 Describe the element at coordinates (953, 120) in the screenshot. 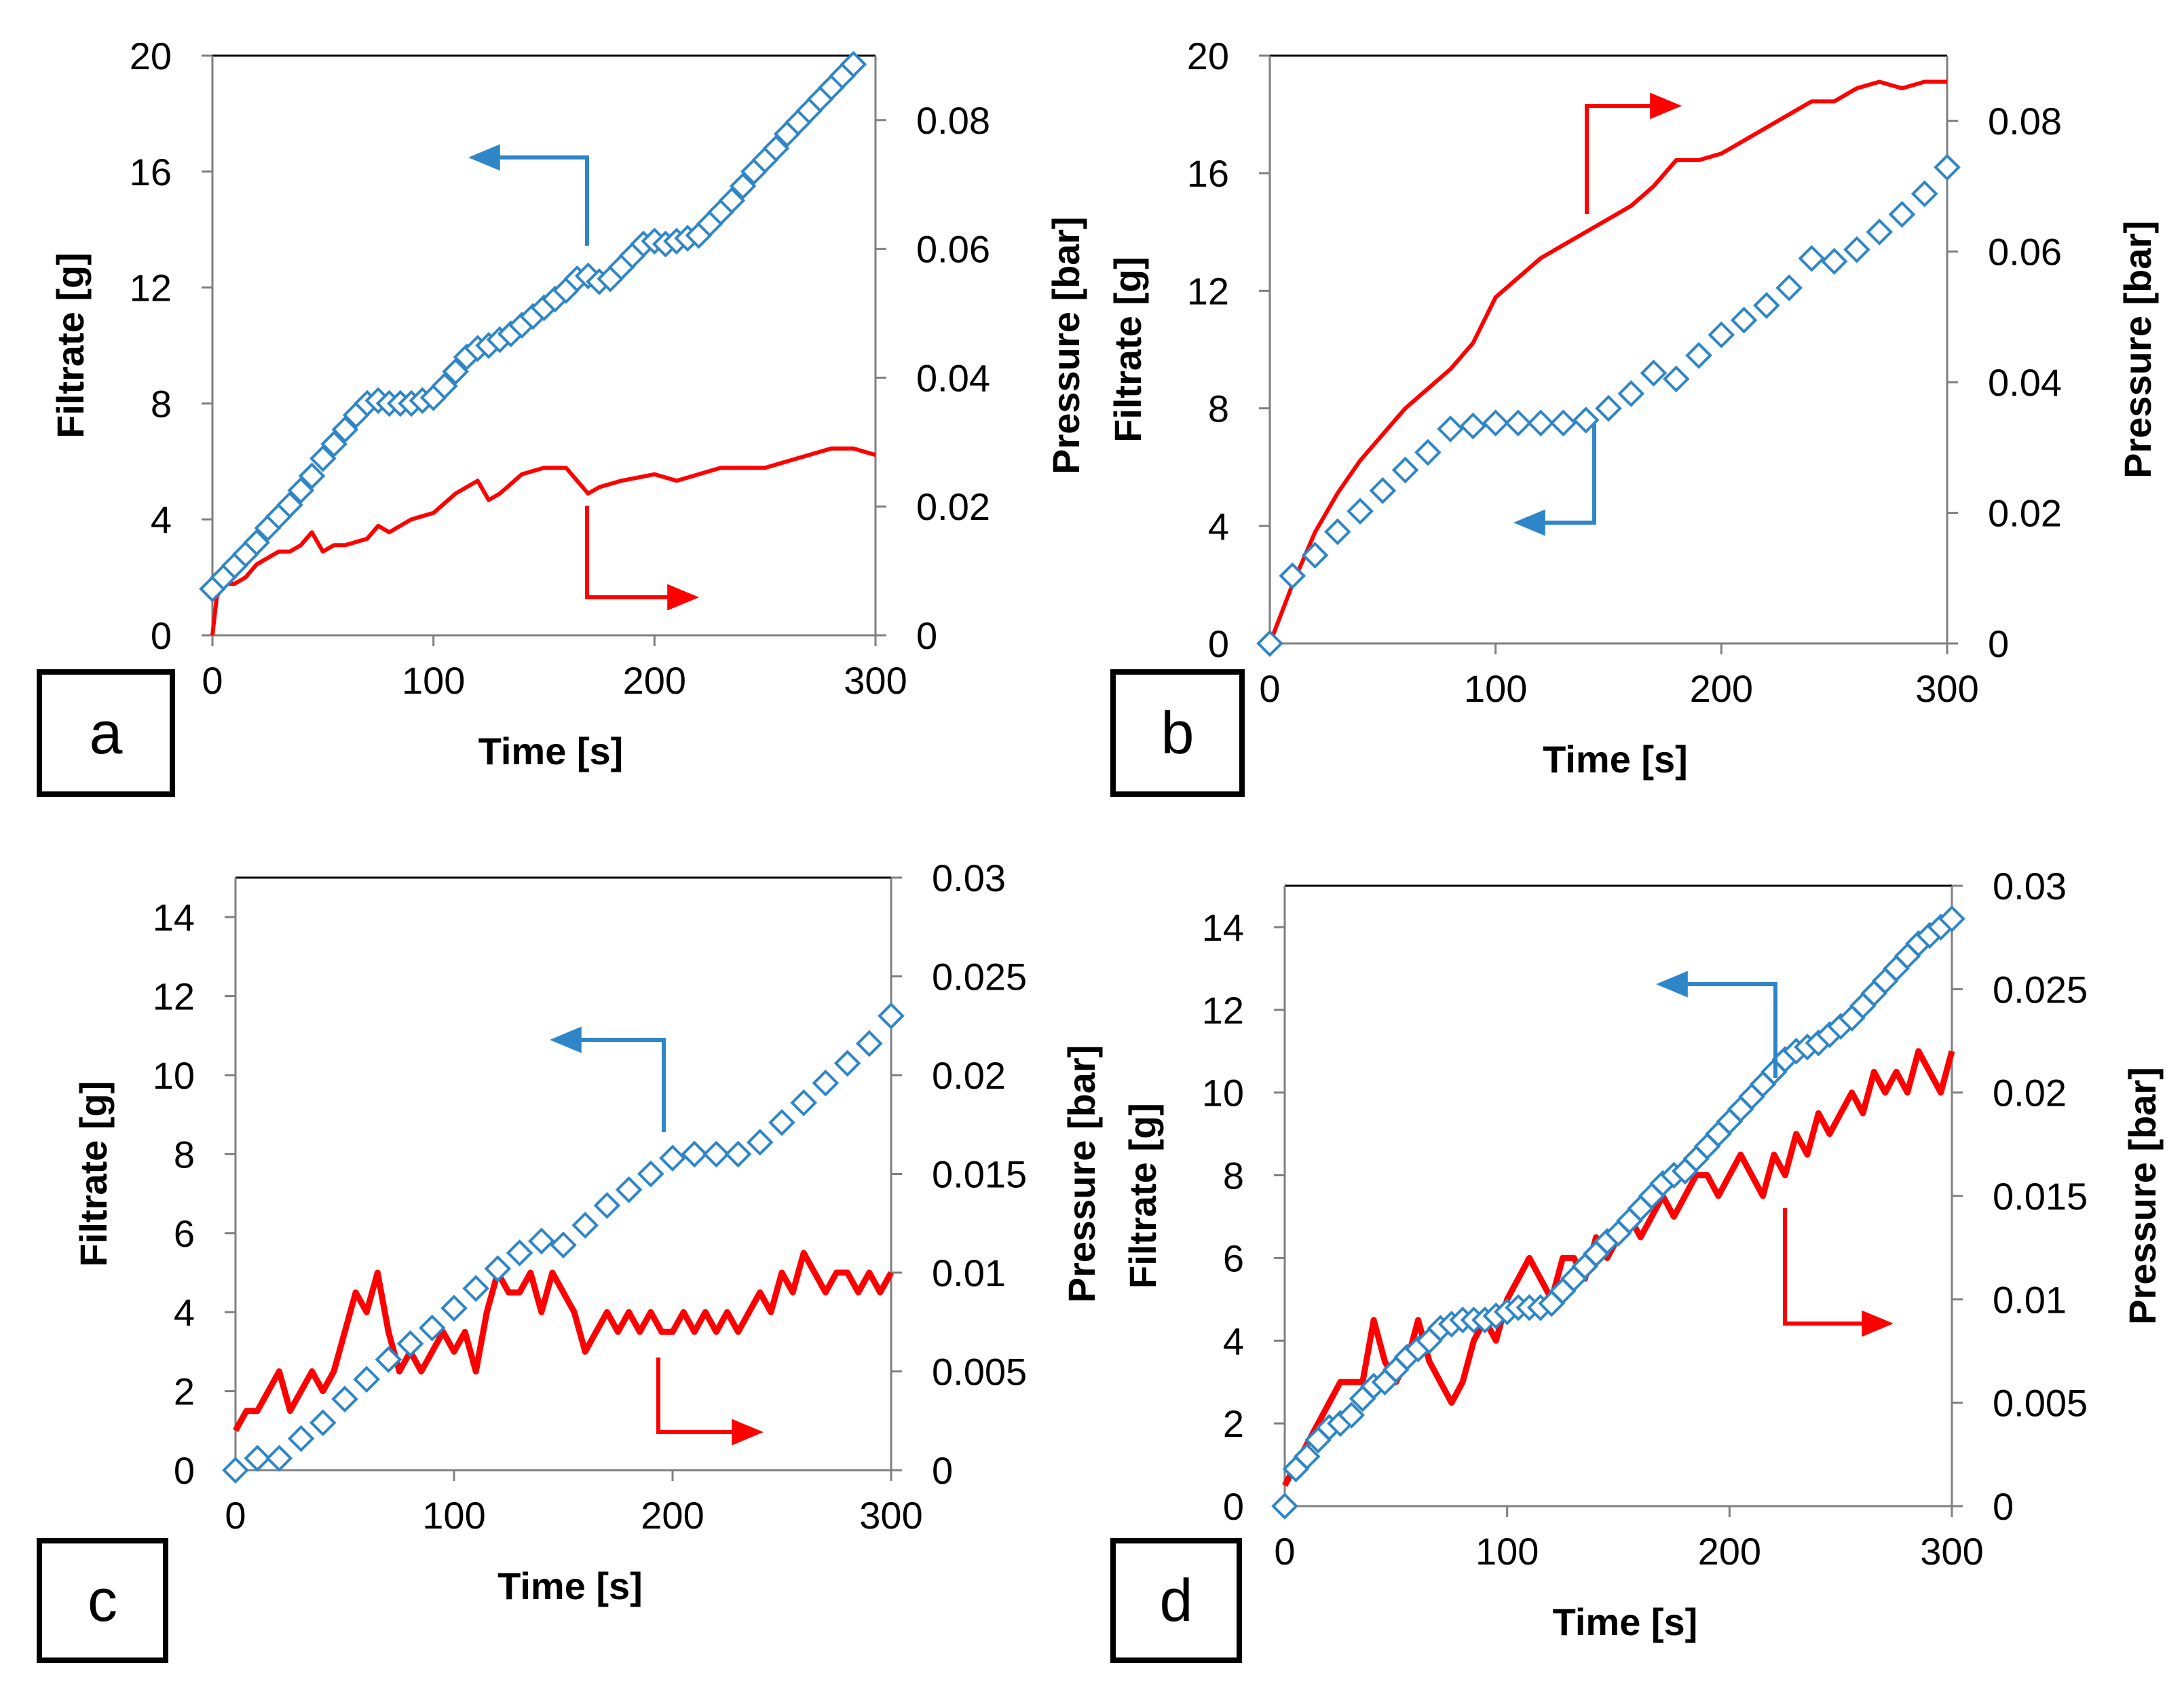

I see `right-y-tick-label: 0.08` at that location.